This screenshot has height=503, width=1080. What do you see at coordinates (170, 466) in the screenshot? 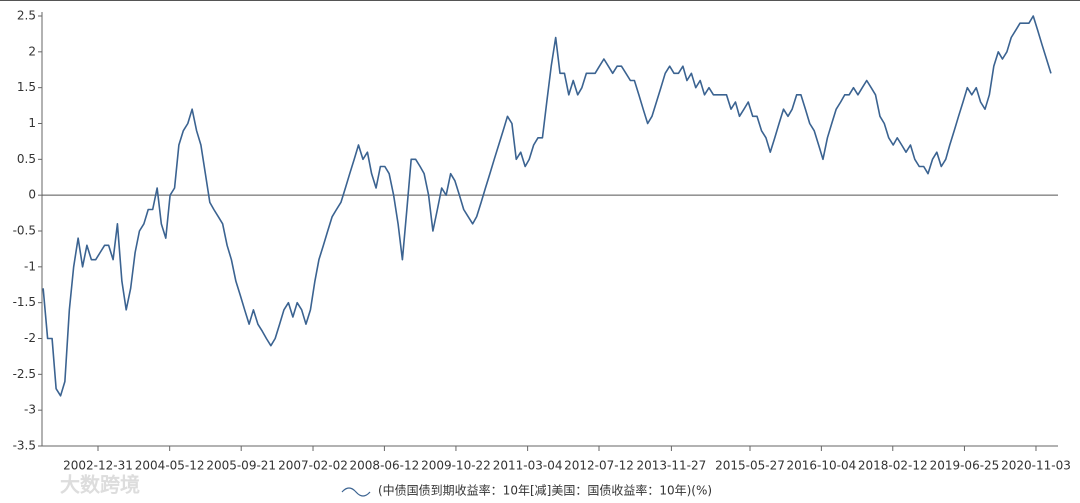
I see `x-tick-label: 2004-05-12` at bounding box center [170, 466].